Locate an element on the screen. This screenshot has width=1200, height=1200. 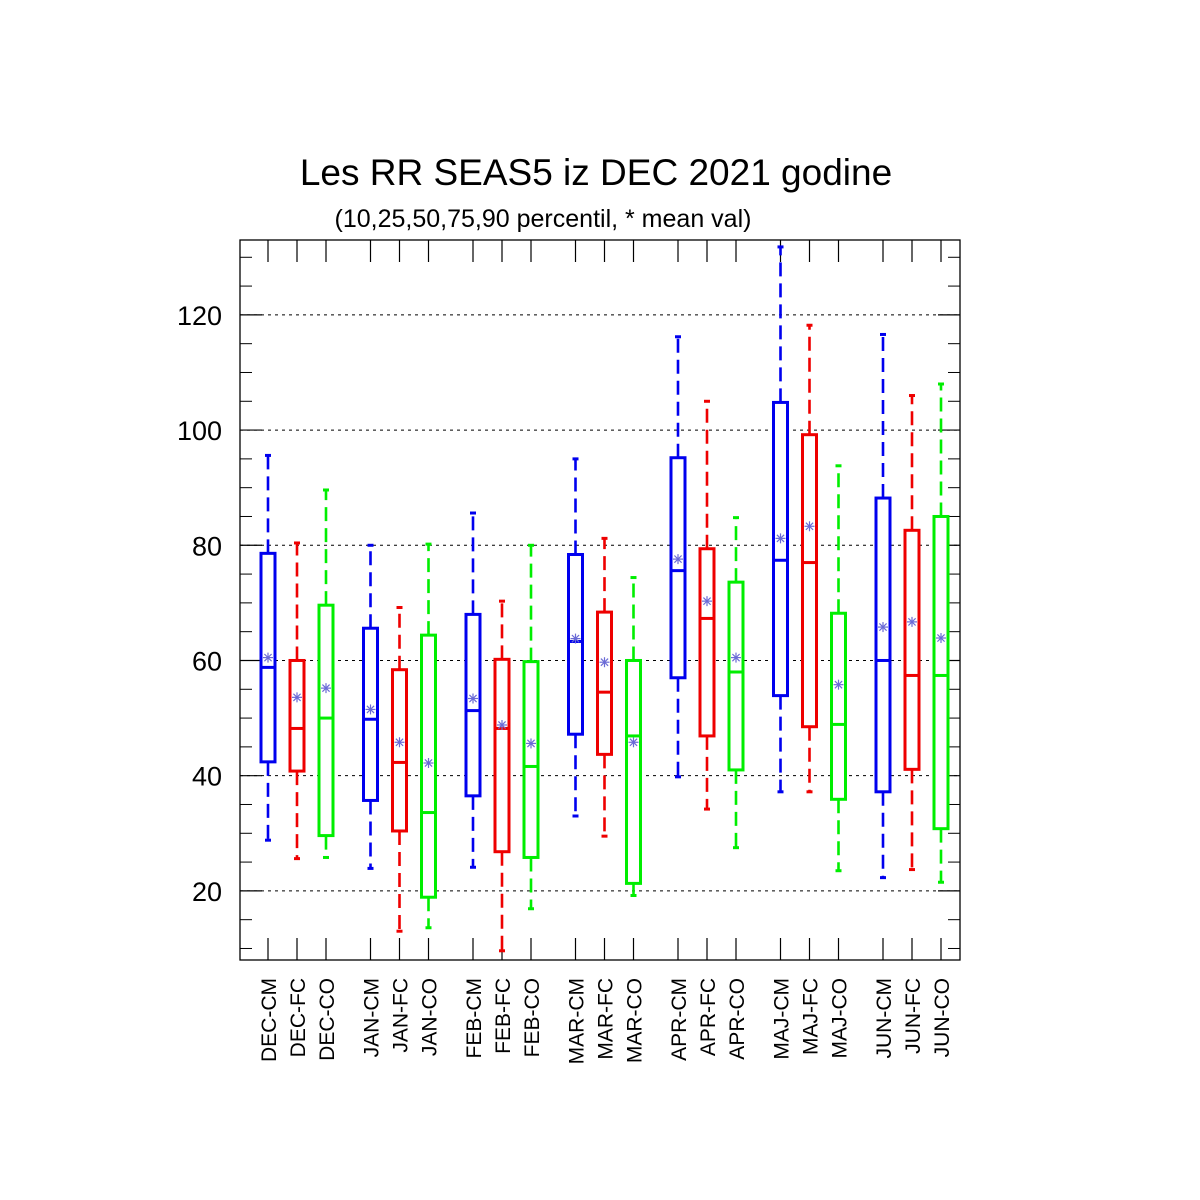
box-mar-co is located at coordinates (633, 736).